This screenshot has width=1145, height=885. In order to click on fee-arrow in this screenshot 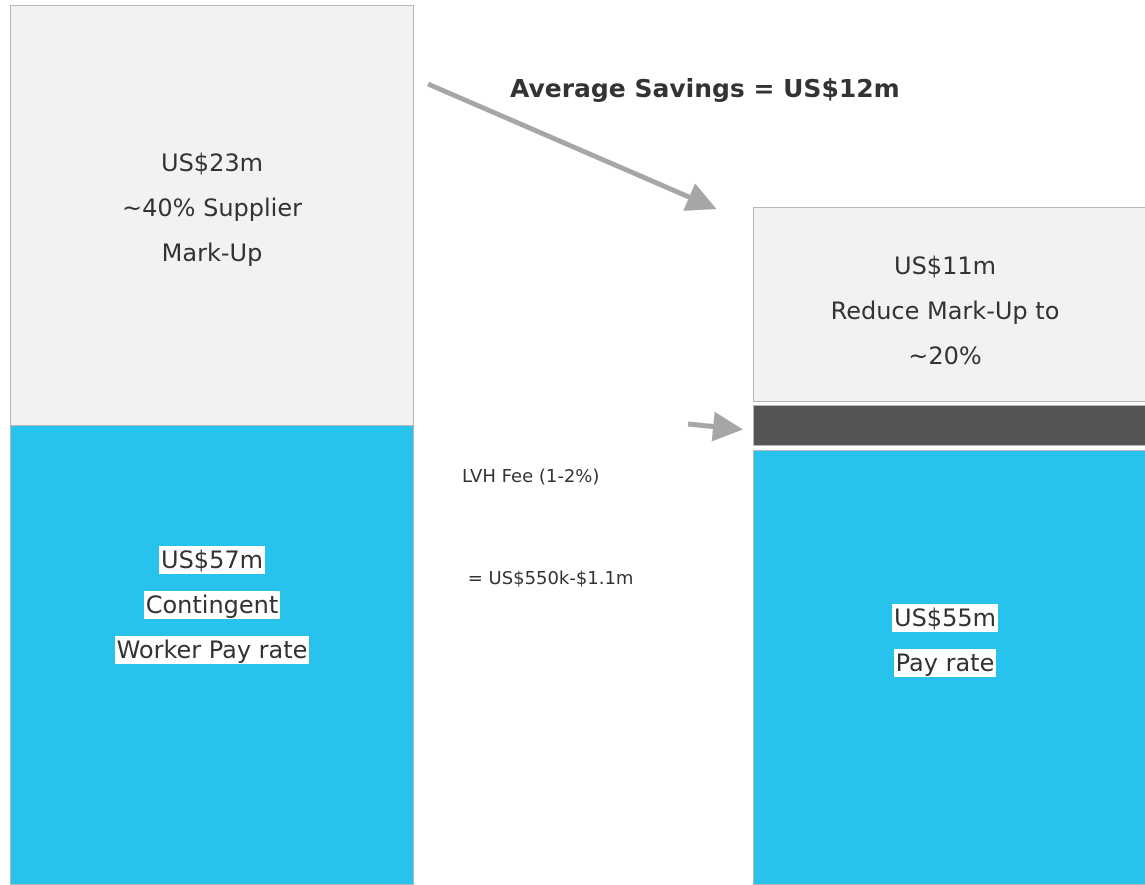, I will do `click(715, 426)`.